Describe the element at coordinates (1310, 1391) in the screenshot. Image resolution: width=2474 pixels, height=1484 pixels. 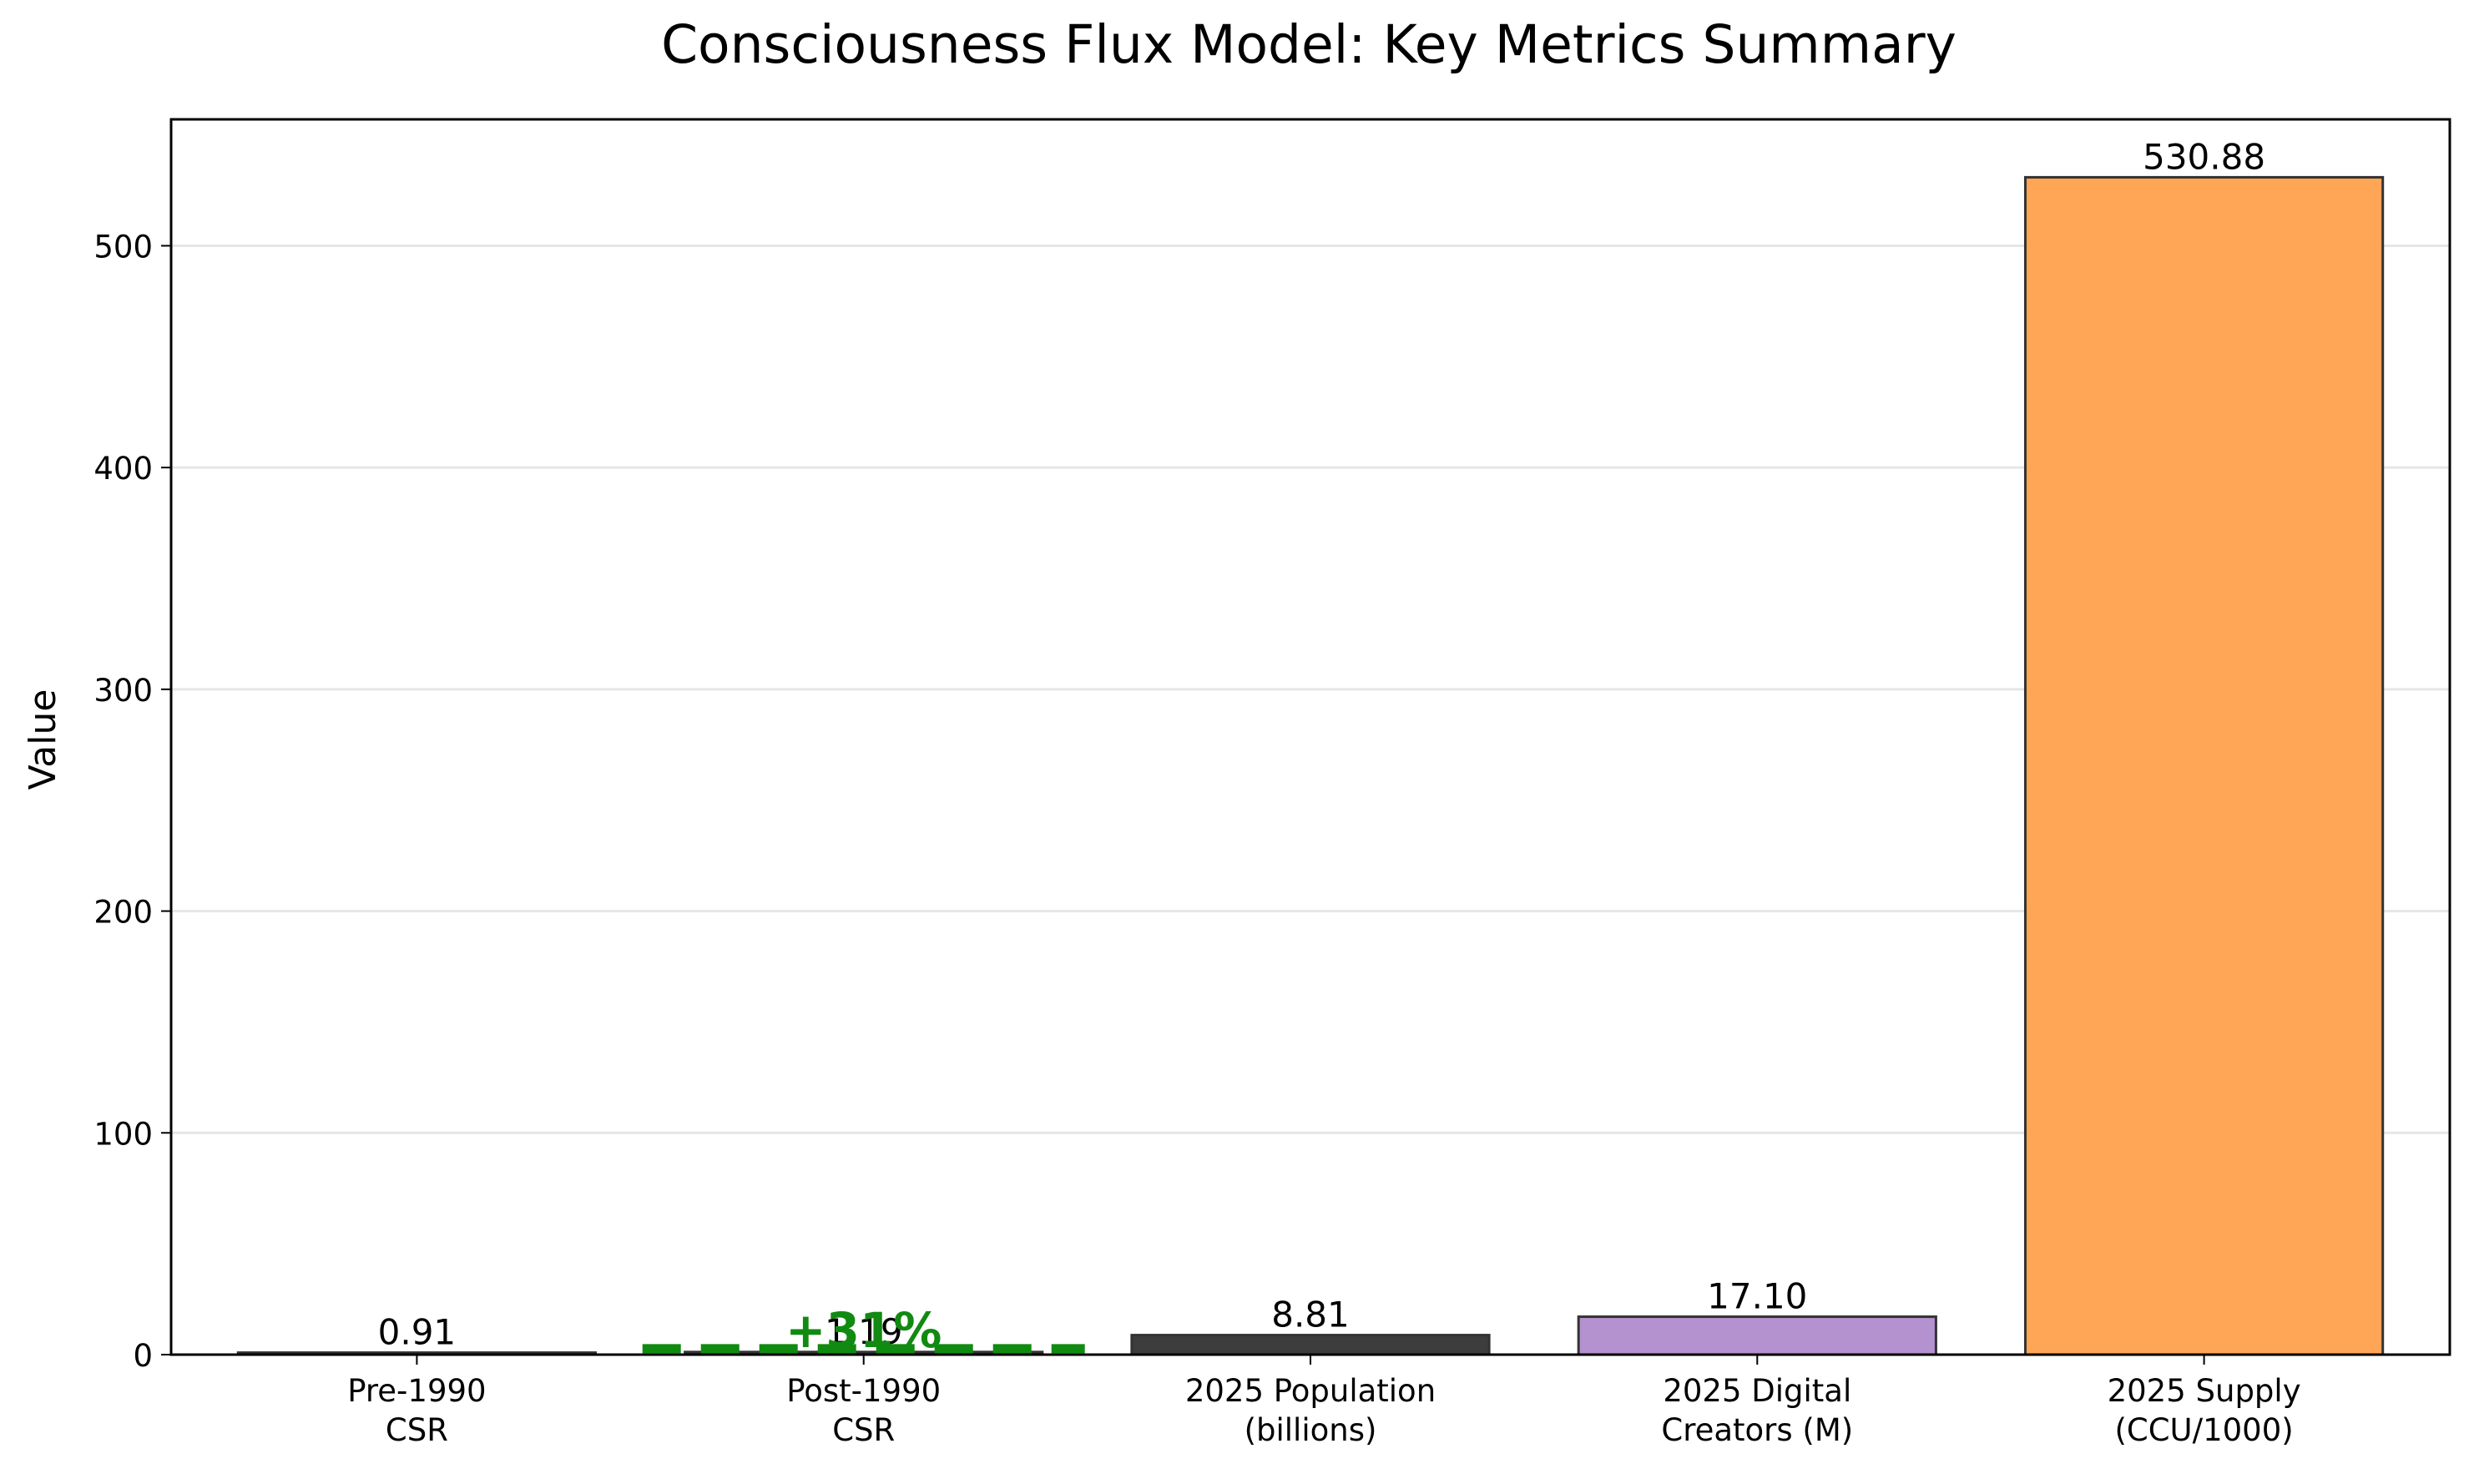
I see `x-tick-label-line: 2025 Population` at that location.